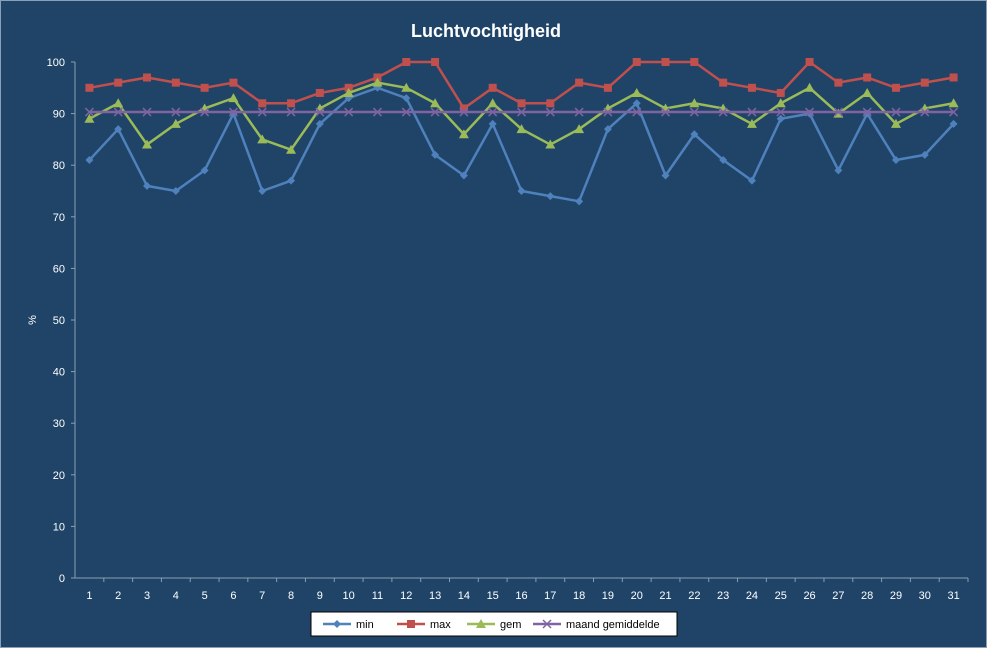  I want to click on x-tick-label: 31, so click(953, 596).